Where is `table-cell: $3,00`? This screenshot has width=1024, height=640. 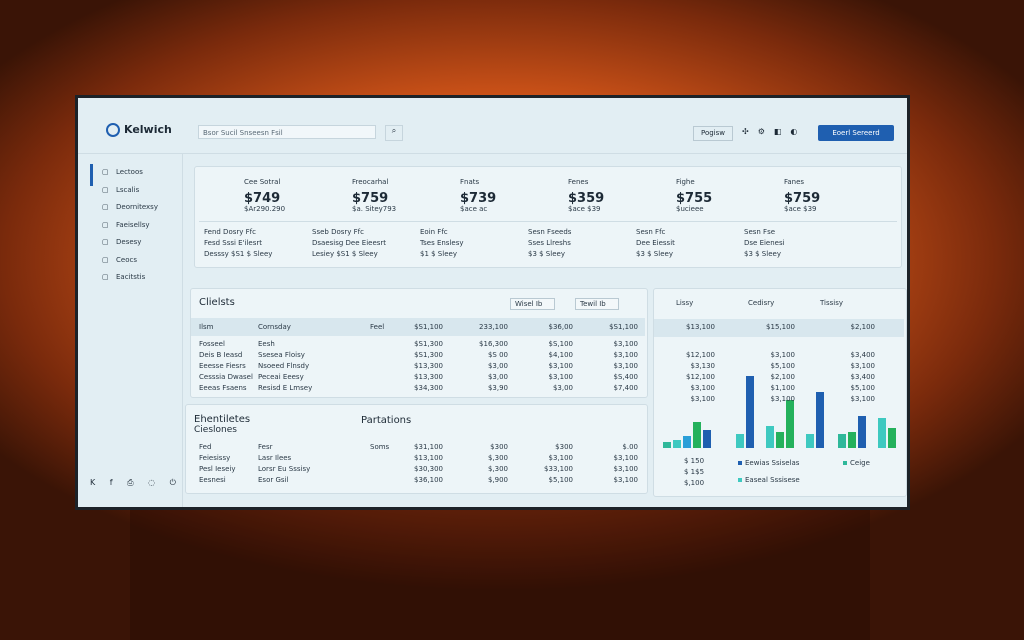
table-cell: $3,00 is located at coordinates (562, 388).